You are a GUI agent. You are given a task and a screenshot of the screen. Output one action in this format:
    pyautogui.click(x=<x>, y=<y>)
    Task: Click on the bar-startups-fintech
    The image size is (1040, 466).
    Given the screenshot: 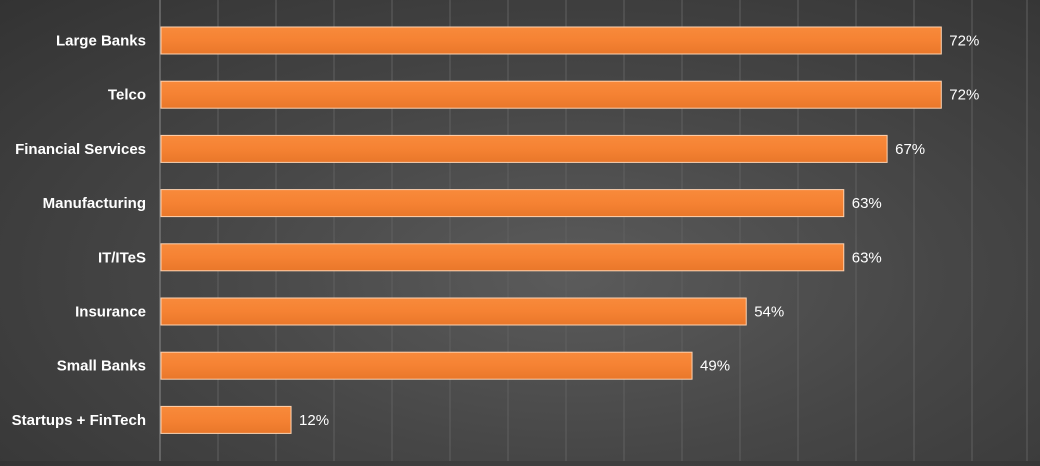 What is the action you would take?
    pyautogui.click(x=226, y=419)
    